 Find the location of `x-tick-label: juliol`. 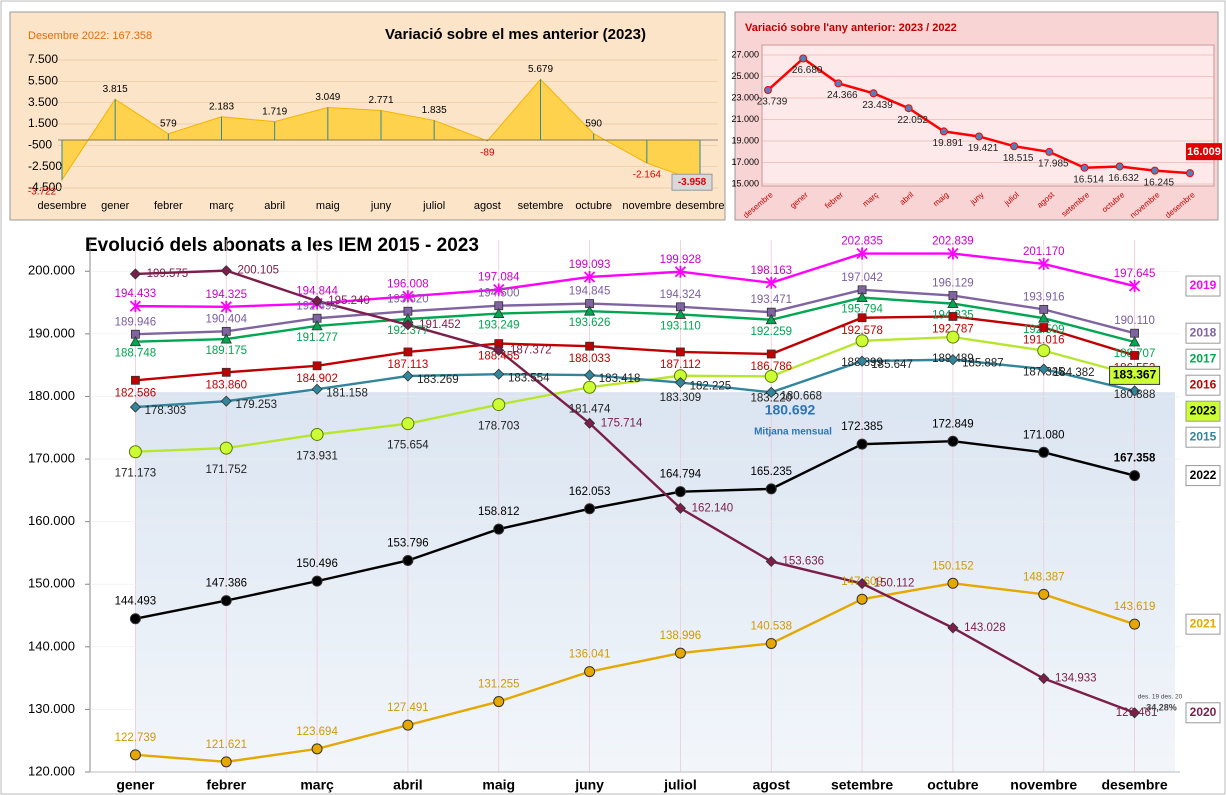

x-tick-label: juliol is located at coordinates (680, 785).